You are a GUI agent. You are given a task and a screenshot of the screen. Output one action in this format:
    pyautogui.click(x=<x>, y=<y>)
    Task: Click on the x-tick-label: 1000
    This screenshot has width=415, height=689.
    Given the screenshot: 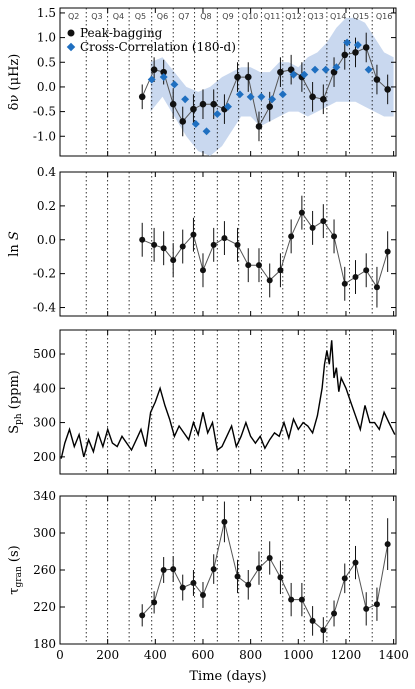 What is the action you would take?
    pyautogui.click(x=298, y=655)
    